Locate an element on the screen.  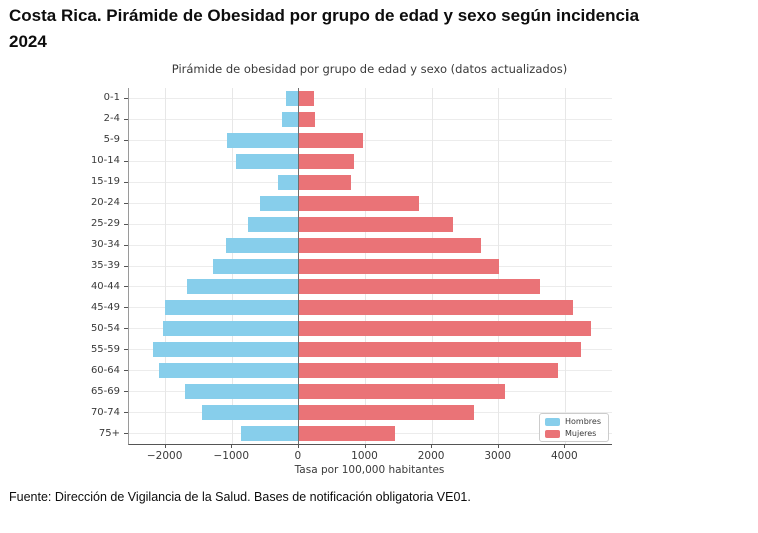
pyramid-bar-mujeres-75+ is located at coordinates (347, 434).